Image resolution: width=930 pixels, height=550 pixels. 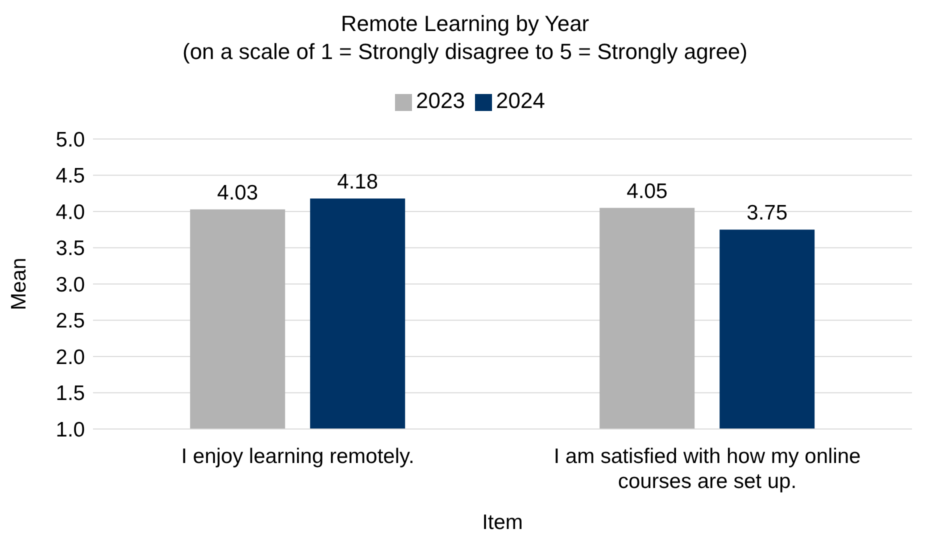 I want to click on y-tick-label: 4.0, so click(x=70, y=212).